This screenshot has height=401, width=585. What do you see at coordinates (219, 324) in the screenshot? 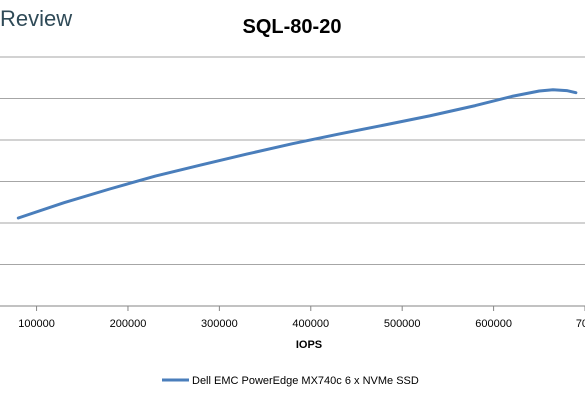
I see `x-tick-label: 300000` at bounding box center [219, 324].